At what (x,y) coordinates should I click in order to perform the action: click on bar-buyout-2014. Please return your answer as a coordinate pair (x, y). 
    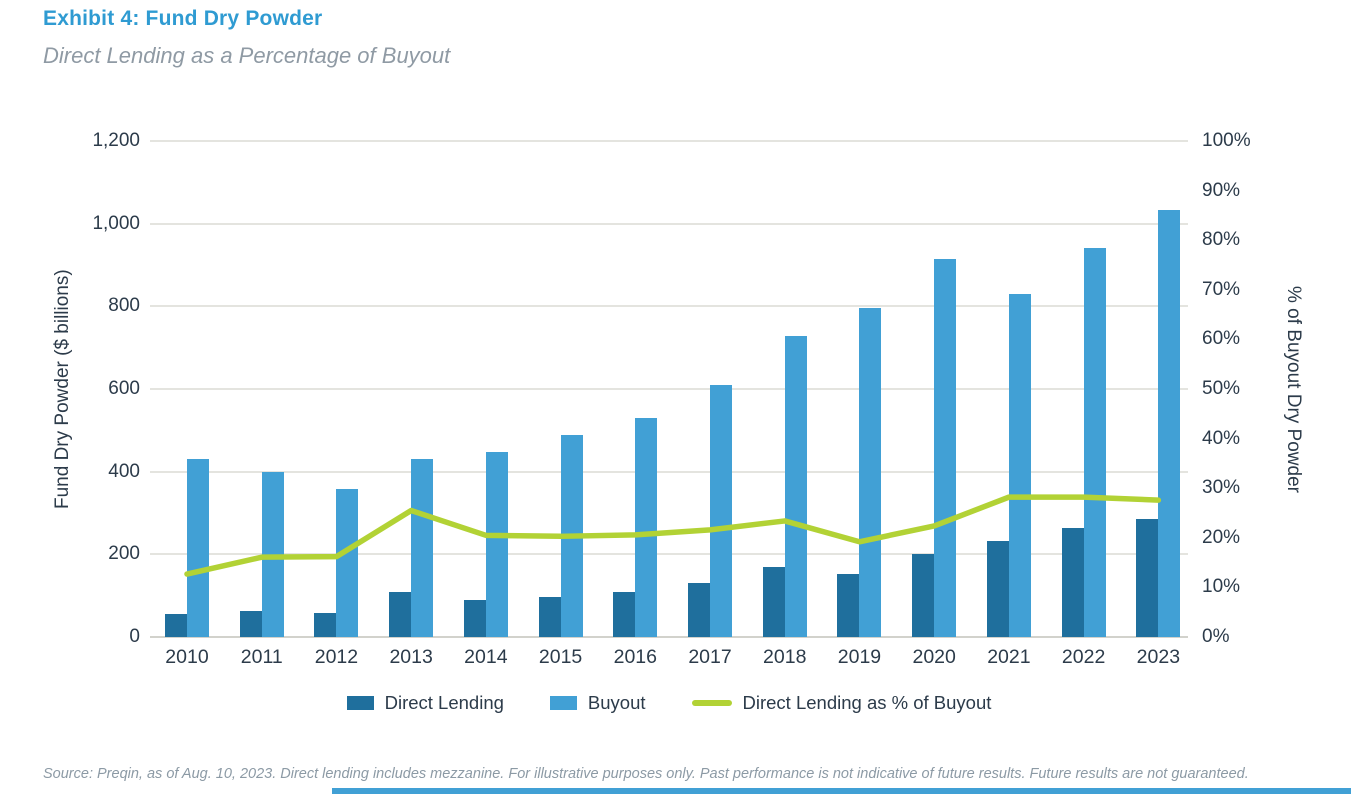
    Looking at the image, I should click on (496, 544).